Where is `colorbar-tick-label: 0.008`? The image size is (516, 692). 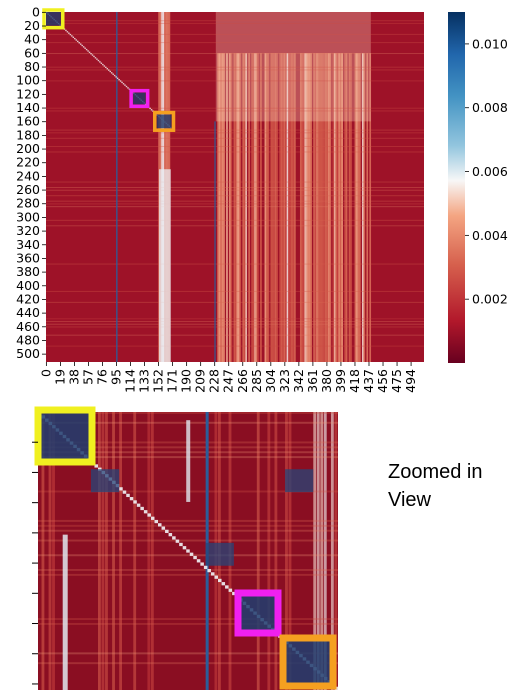
colorbar-tick-label: 0.008 is located at coordinates (490, 107).